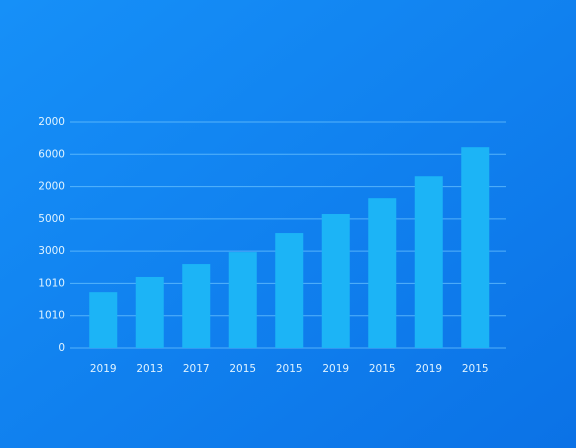  I want to click on x-tick-label: 2017, so click(196, 369).